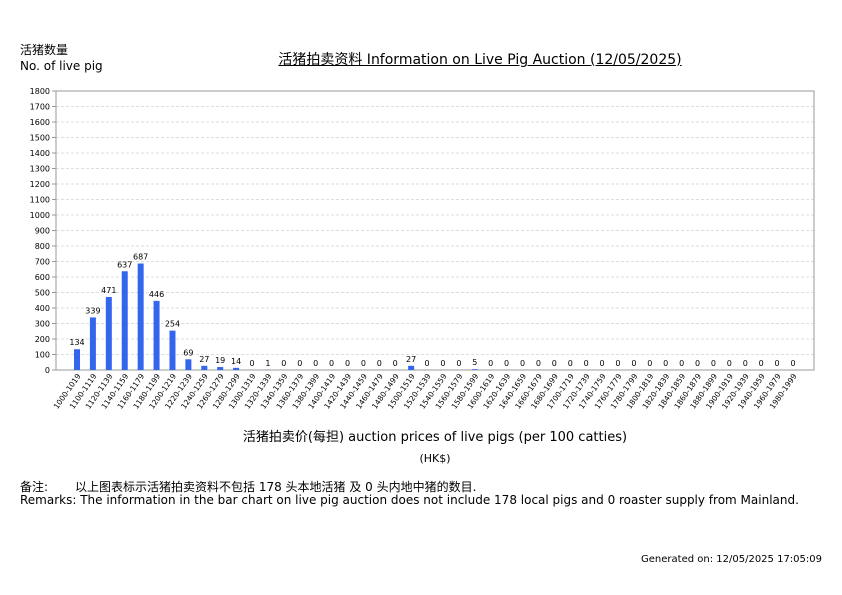 This screenshot has width=842, height=595. What do you see at coordinates (44, 50) in the screenshot?
I see `y-axis-title-zh: 活猪数量` at bounding box center [44, 50].